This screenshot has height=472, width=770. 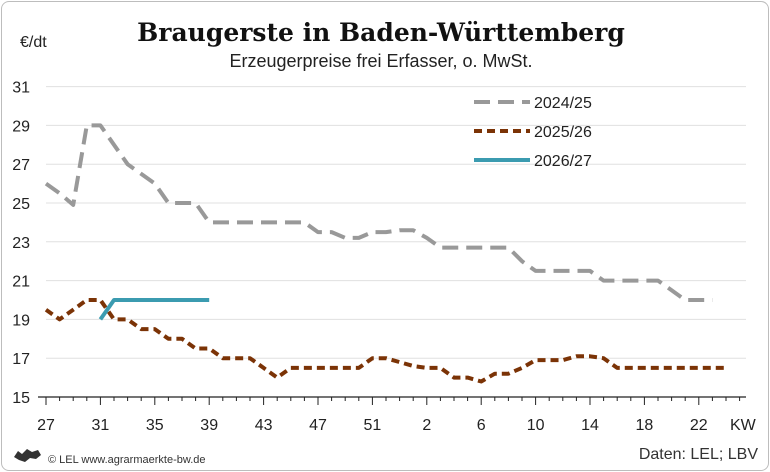 I want to click on x-tick-label: 10, so click(x=536, y=425).